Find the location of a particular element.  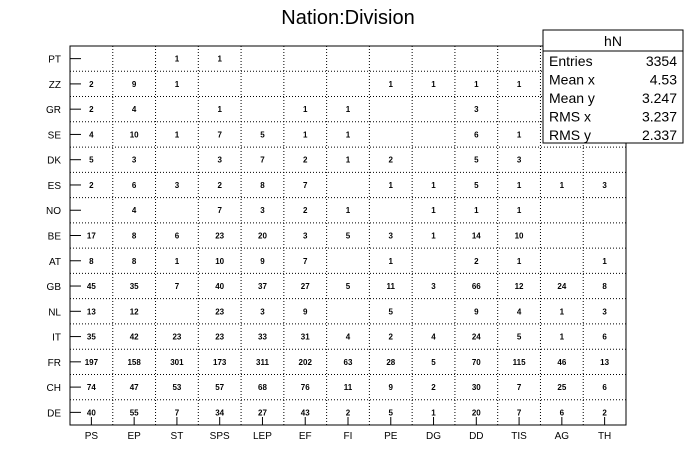

x-tick-label: FI is located at coordinates (348, 436).